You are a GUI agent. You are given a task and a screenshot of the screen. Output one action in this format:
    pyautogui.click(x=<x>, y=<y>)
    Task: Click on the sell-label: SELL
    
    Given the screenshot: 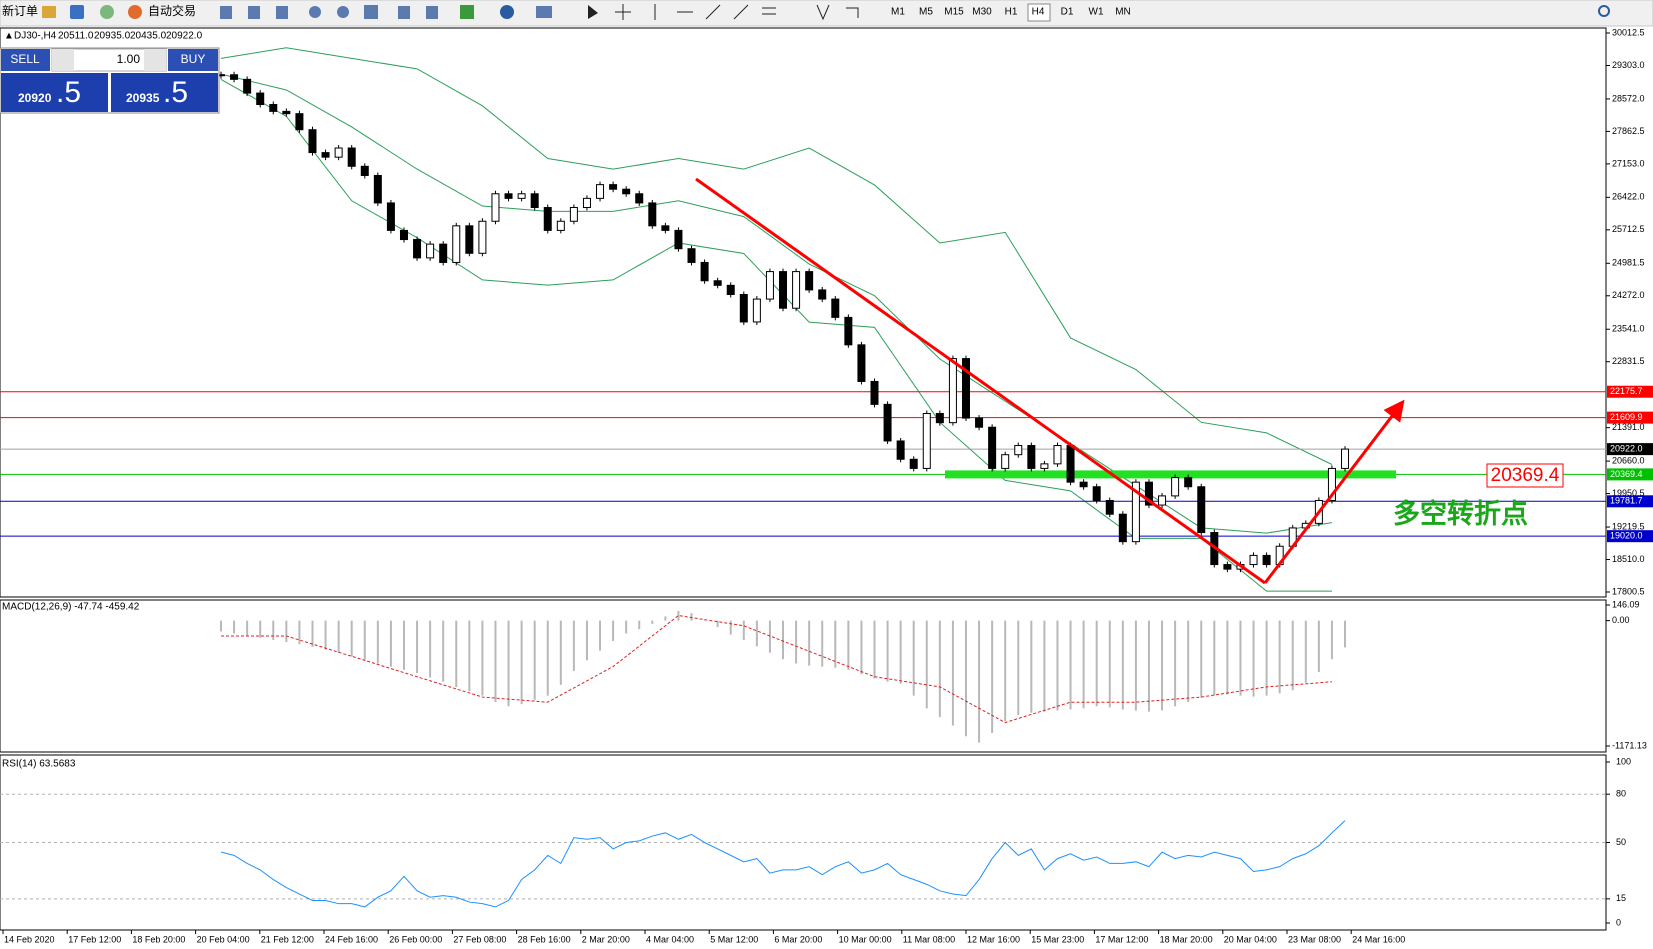 What is the action you would take?
    pyautogui.click(x=25, y=59)
    